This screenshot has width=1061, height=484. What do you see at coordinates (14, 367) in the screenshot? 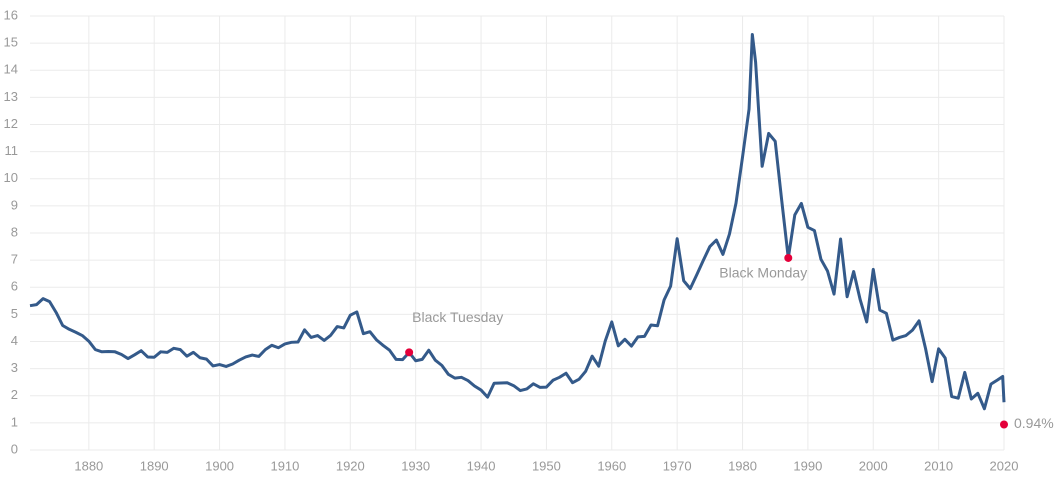
I see `y-tick-label: 3` at bounding box center [14, 367].